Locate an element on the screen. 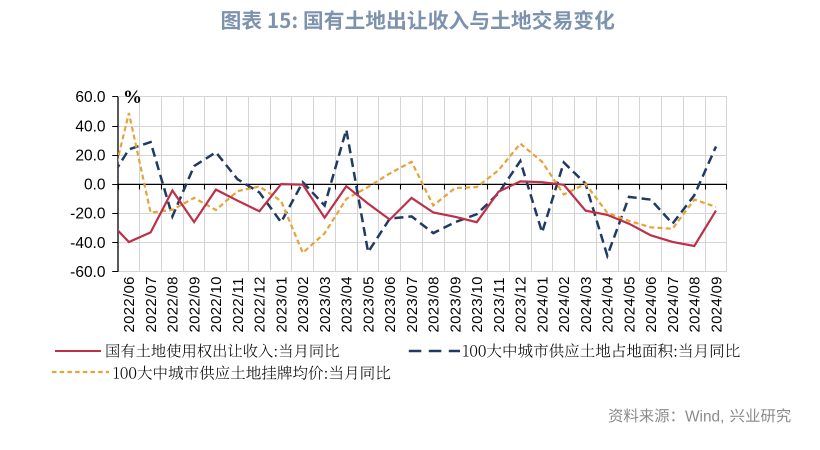  svg-text: 2023/11 is located at coordinates (499, 304).